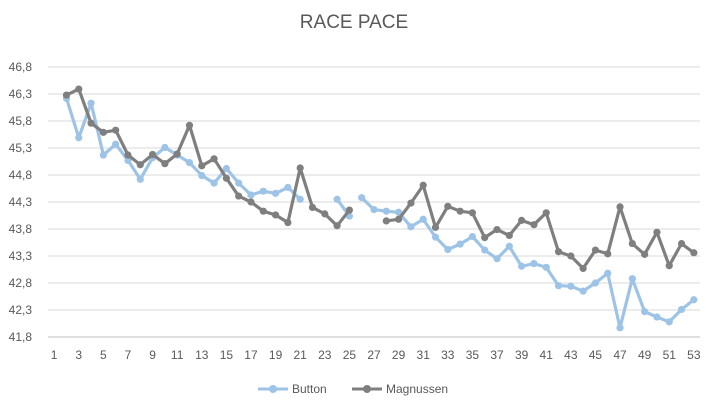 The width and height of the screenshot is (709, 408). I want to click on legend-item-button: Button, so click(292, 389).